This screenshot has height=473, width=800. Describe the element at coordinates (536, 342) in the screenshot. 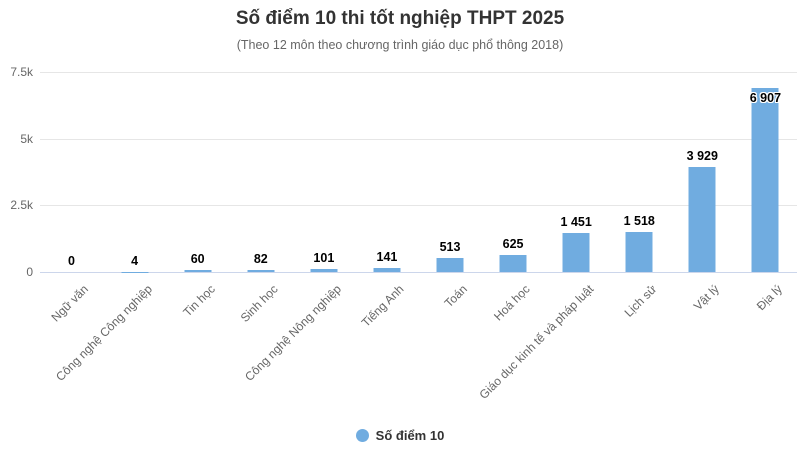

I see `x-axis-label: Giáo dục kinh tế và pháp luật` at that location.